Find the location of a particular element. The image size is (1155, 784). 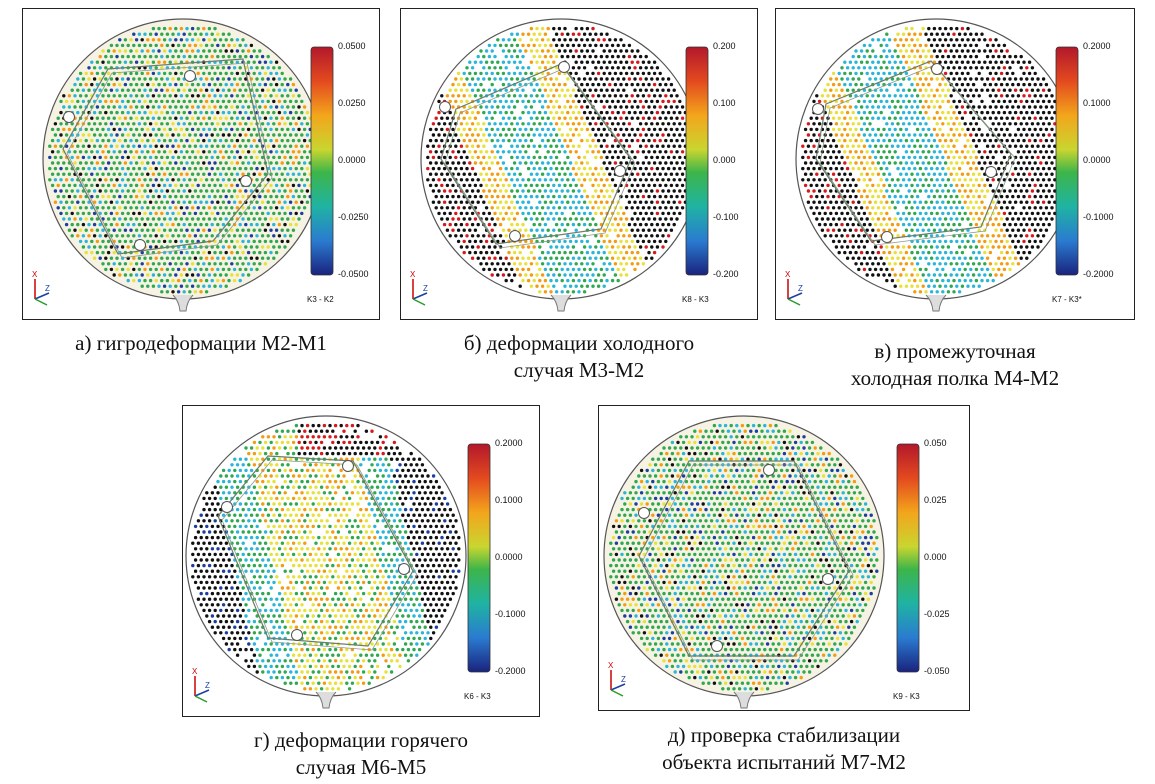

mounting-hole is located at coordinates (620, 171).